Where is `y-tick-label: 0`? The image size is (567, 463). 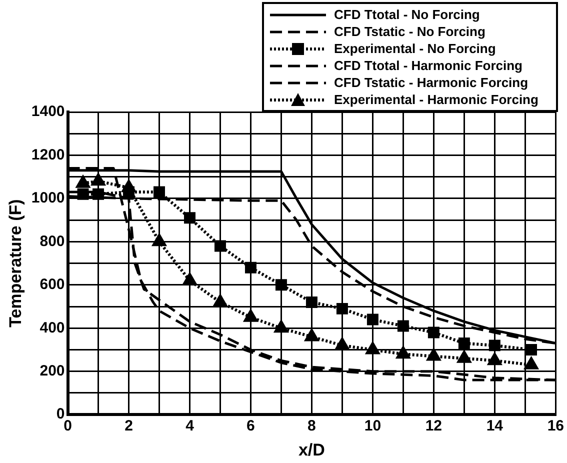
y-tick-label: 0 is located at coordinates (60, 414).